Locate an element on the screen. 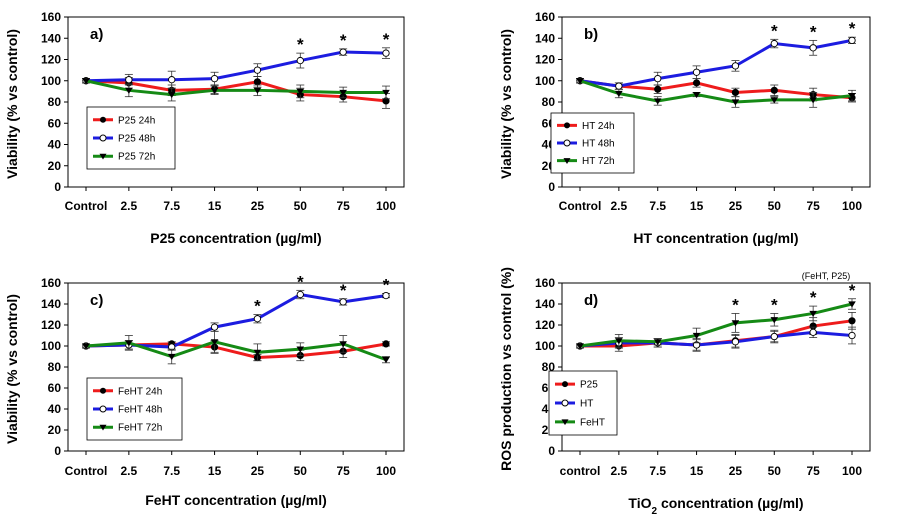  panel-d-legend-label: P25 is located at coordinates (589, 385).